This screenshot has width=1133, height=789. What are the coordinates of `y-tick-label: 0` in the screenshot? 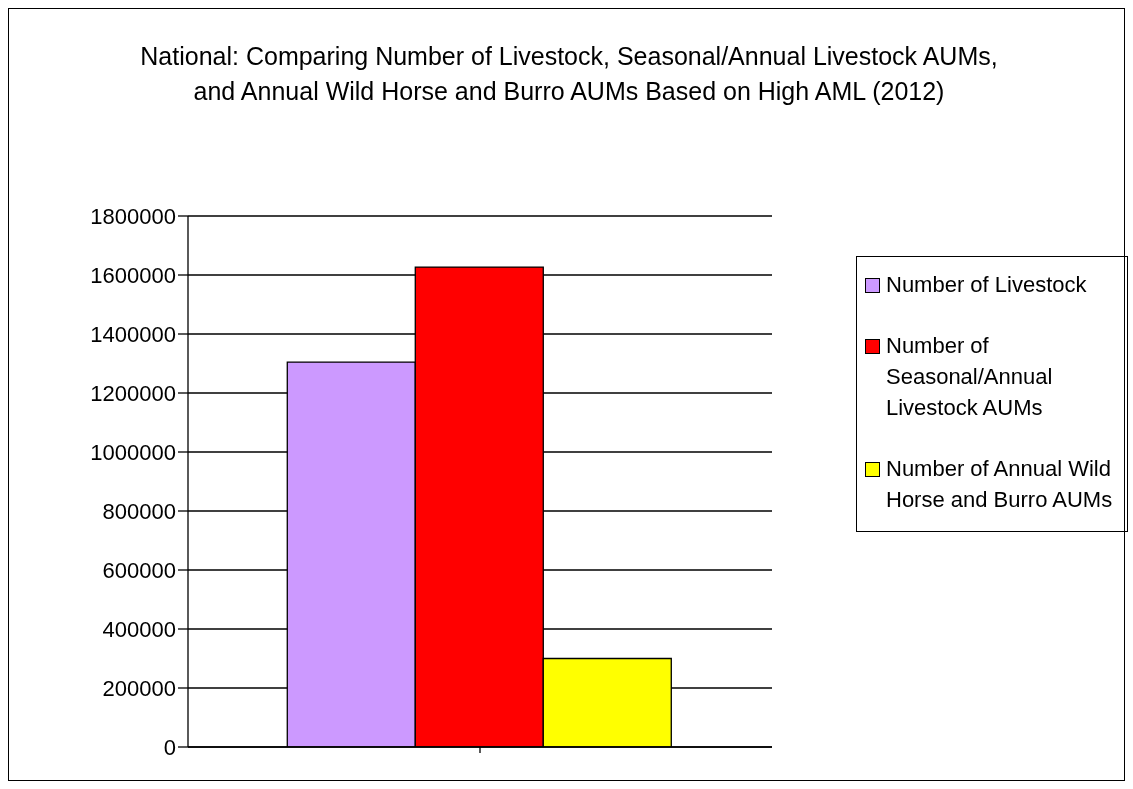 It's located at (169, 747).